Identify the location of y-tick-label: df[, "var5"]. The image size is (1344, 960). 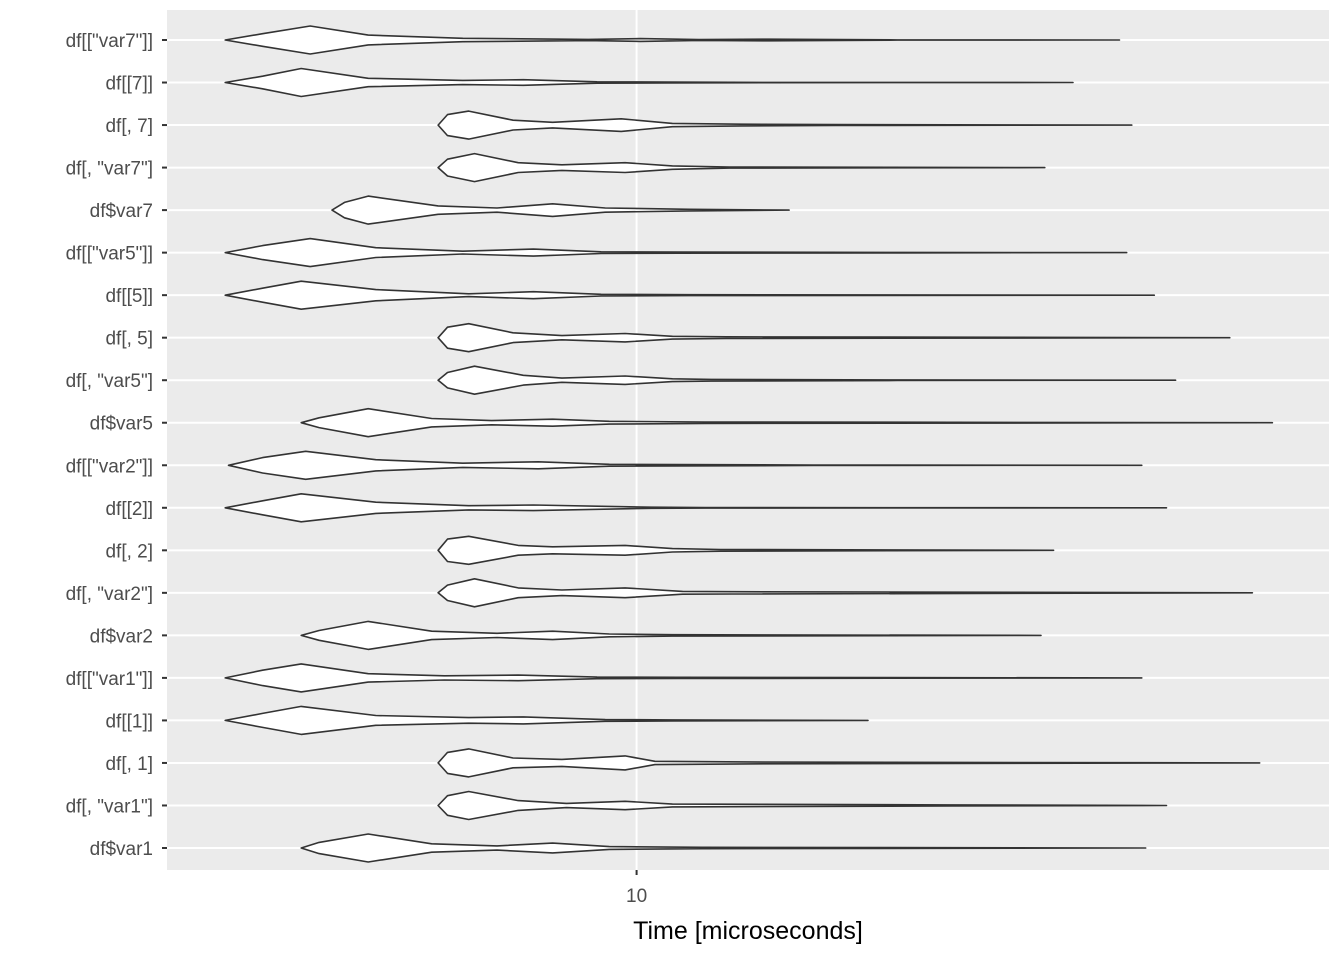
(109, 381).